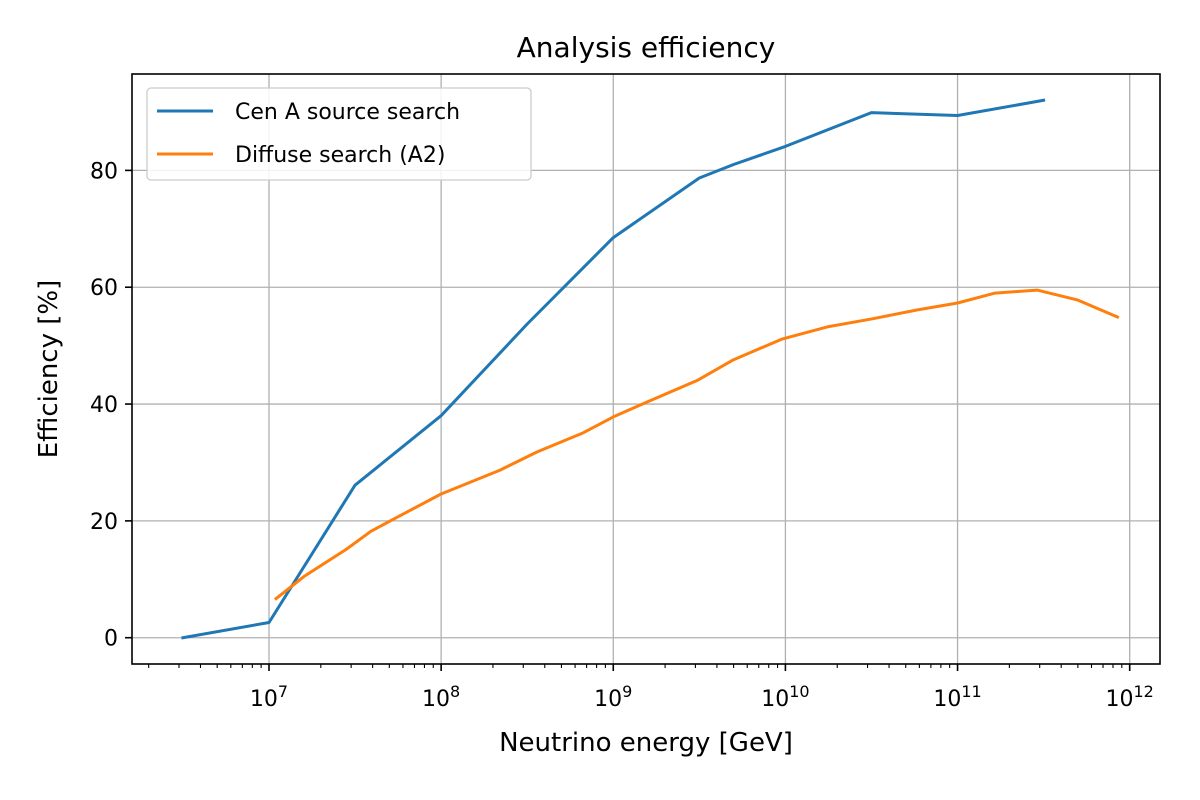  What do you see at coordinates (104, 288) in the screenshot?
I see `y-tick-label: 60` at bounding box center [104, 288].